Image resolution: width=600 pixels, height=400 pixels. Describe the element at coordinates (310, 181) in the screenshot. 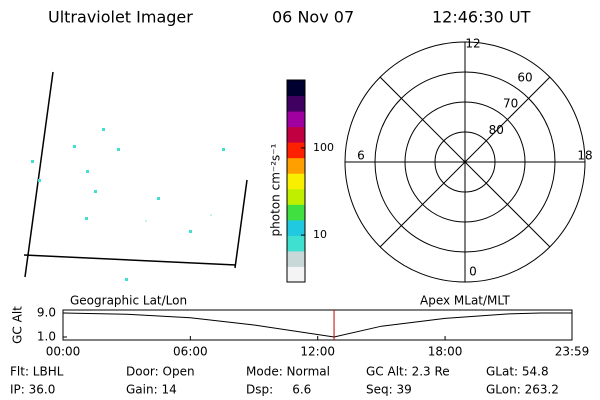

I see `colorbar: 10 100` at that location.